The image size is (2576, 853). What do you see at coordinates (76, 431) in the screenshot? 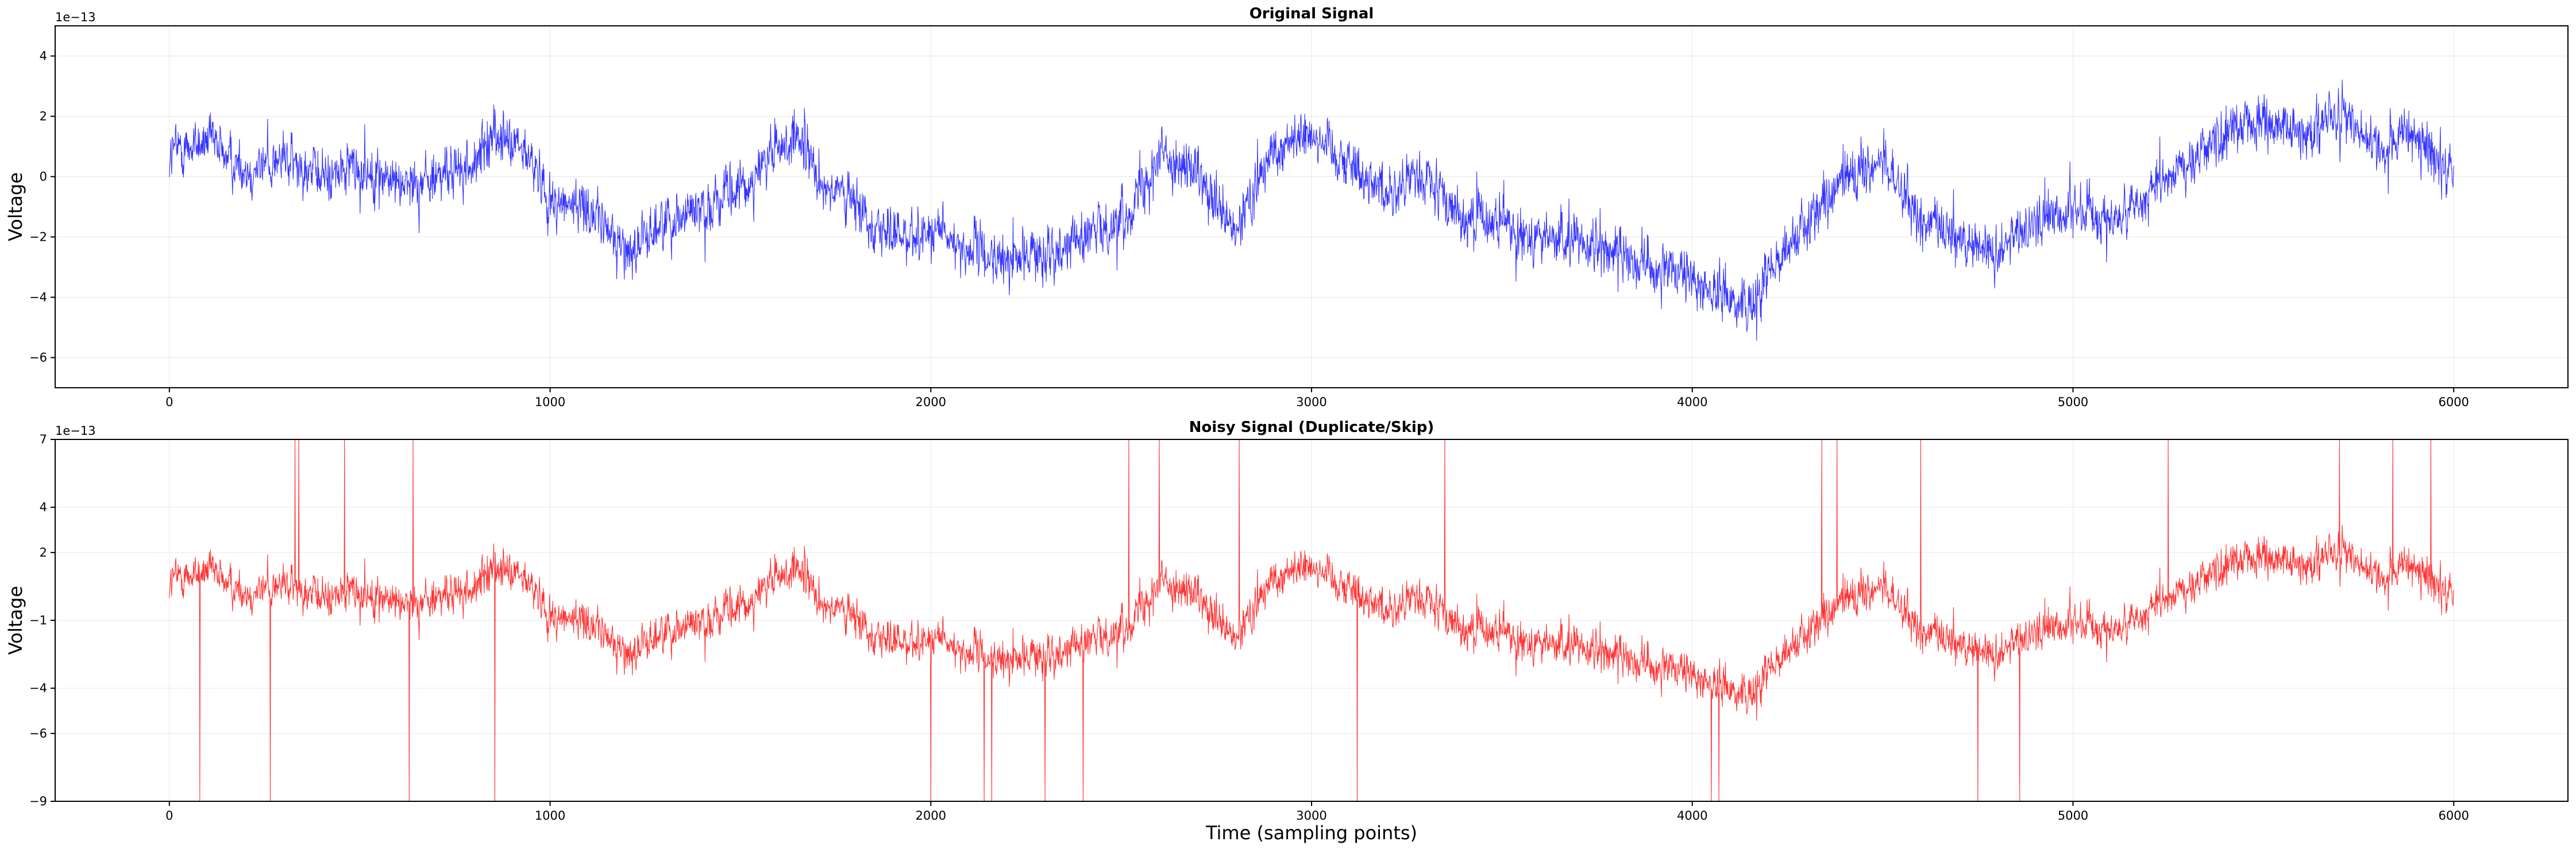
I see `offset-text-noisy: 1e−13` at bounding box center [76, 431].